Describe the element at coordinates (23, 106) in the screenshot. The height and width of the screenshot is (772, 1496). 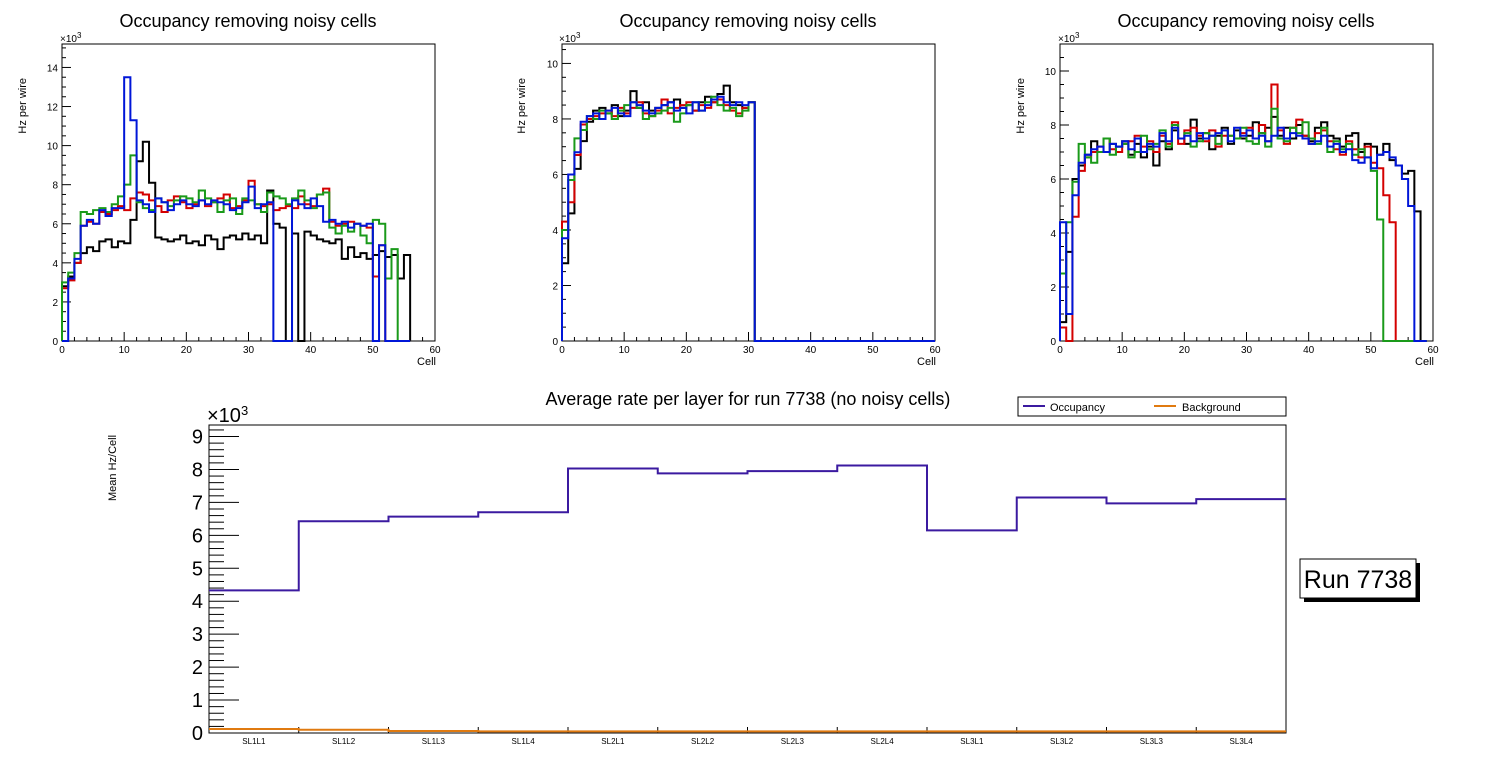
I see `panel-1-ylabel: Hz per wire` at that location.